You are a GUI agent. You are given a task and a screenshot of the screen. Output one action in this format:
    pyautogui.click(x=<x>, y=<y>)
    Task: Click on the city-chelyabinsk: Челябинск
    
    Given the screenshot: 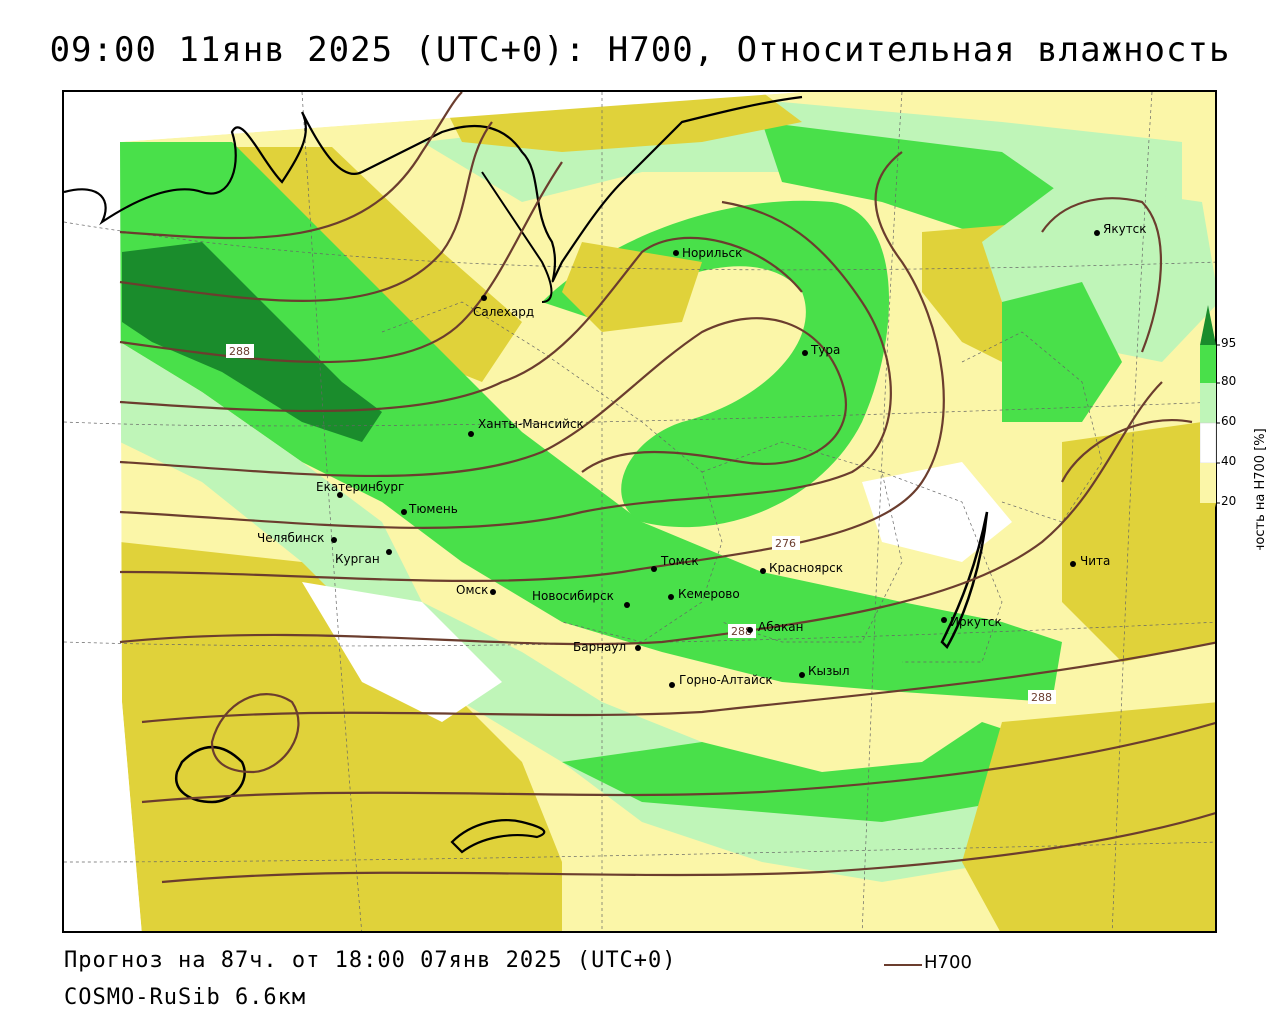 What is the action you would take?
    pyautogui.click(x=297, y=538)
    